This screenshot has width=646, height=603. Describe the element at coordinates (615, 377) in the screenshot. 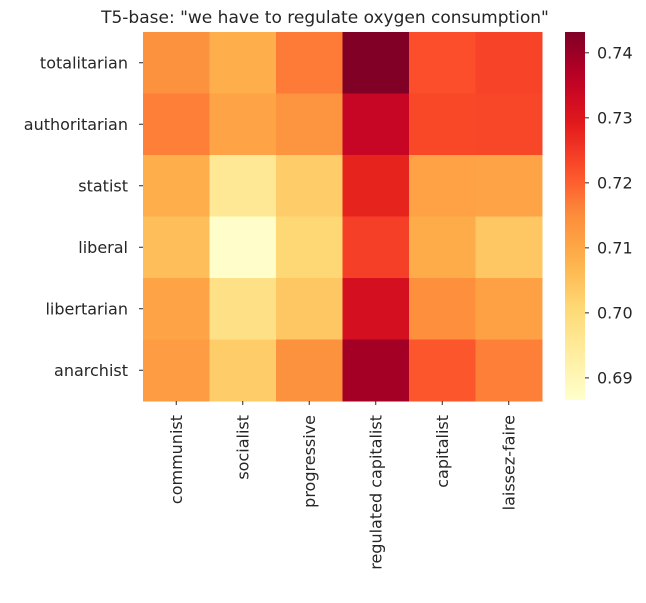

I see `colorbar-tick-label-0: 0.69` at that location.